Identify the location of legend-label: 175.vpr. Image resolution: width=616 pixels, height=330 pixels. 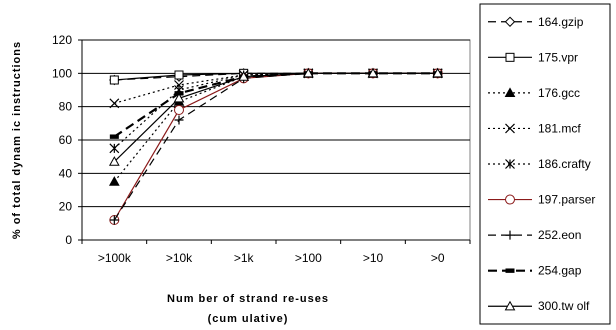
(558, 57).